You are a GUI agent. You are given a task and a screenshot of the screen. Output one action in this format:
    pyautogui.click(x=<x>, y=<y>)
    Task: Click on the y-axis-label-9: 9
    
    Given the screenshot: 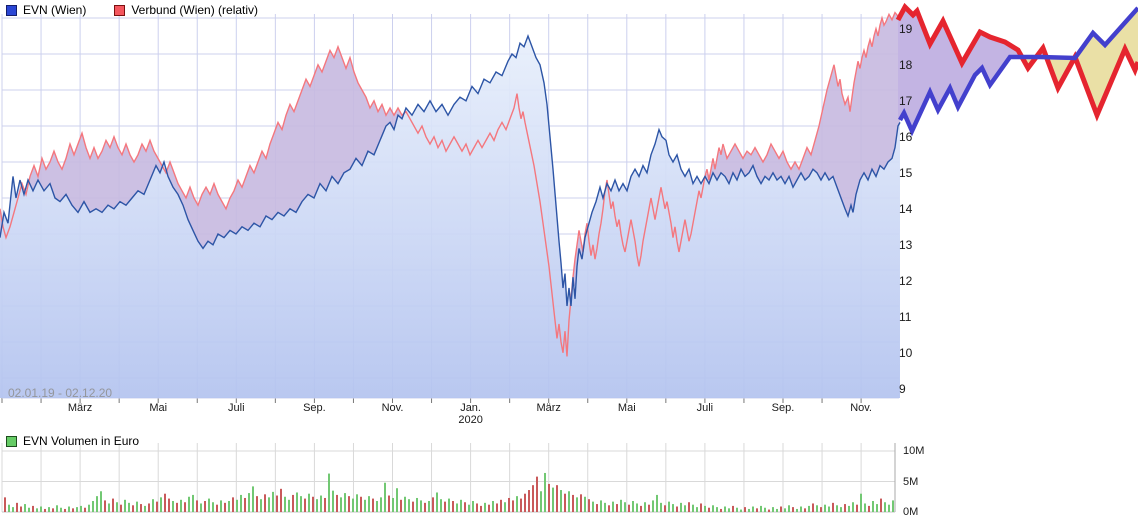 What is the action you would take?
    pyautogui.click(x=902, y=389)
    